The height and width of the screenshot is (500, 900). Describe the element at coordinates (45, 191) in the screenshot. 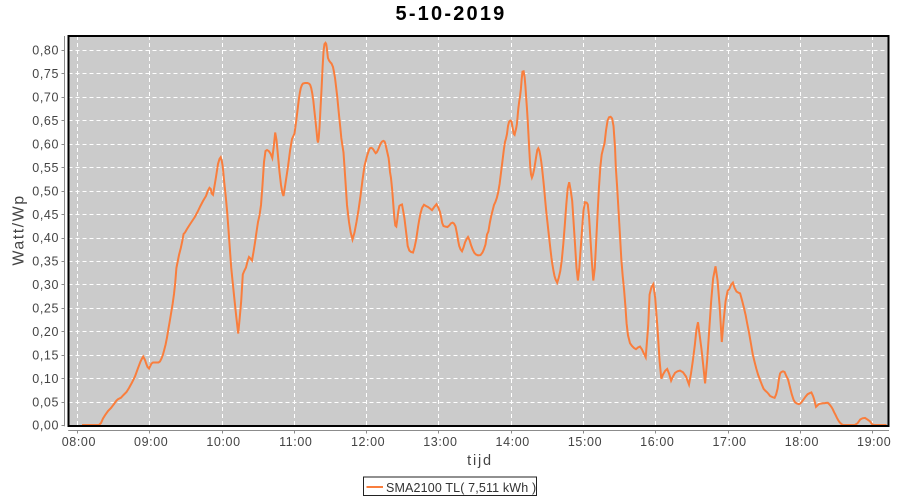

I see `svg-text: 0,50` at that location.